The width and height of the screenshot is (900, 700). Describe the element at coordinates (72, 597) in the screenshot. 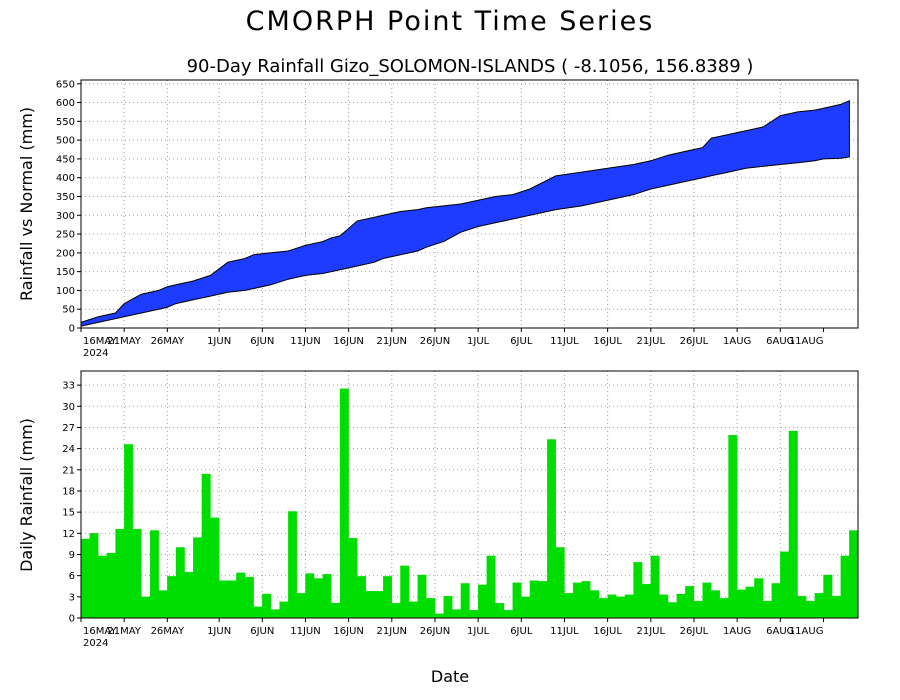

I see `y-tick-label: 3` at that location.